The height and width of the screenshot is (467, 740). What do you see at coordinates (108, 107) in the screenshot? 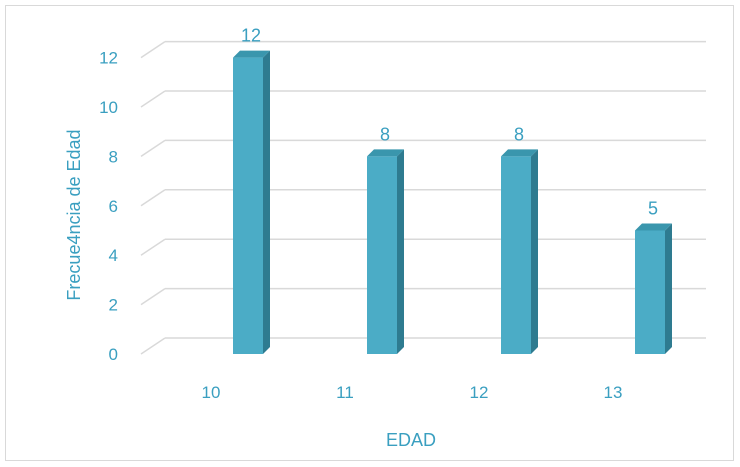
I see `y-tick-label: 10` at bounding box center [108, 107].